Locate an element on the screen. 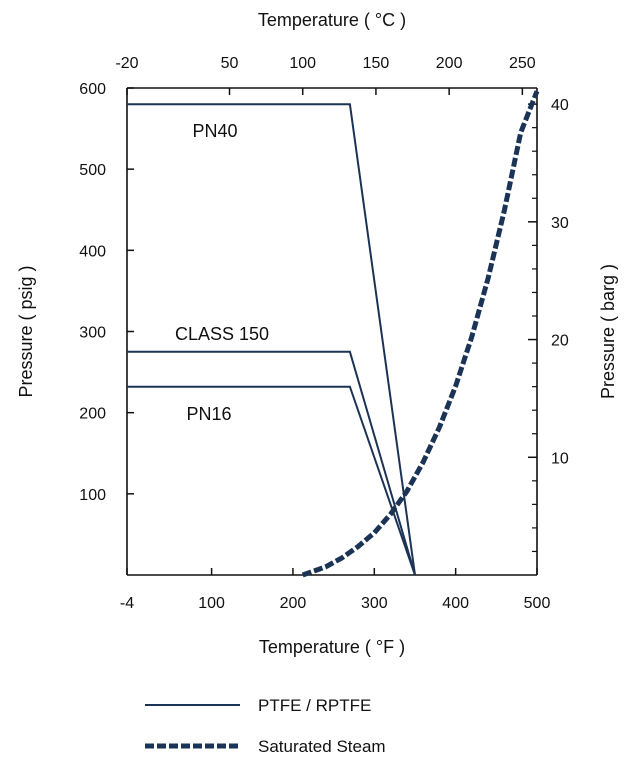 The width and height of the screenshot is (630, 760). x2-tick-label: 100 is located at coordinates (302, 63).